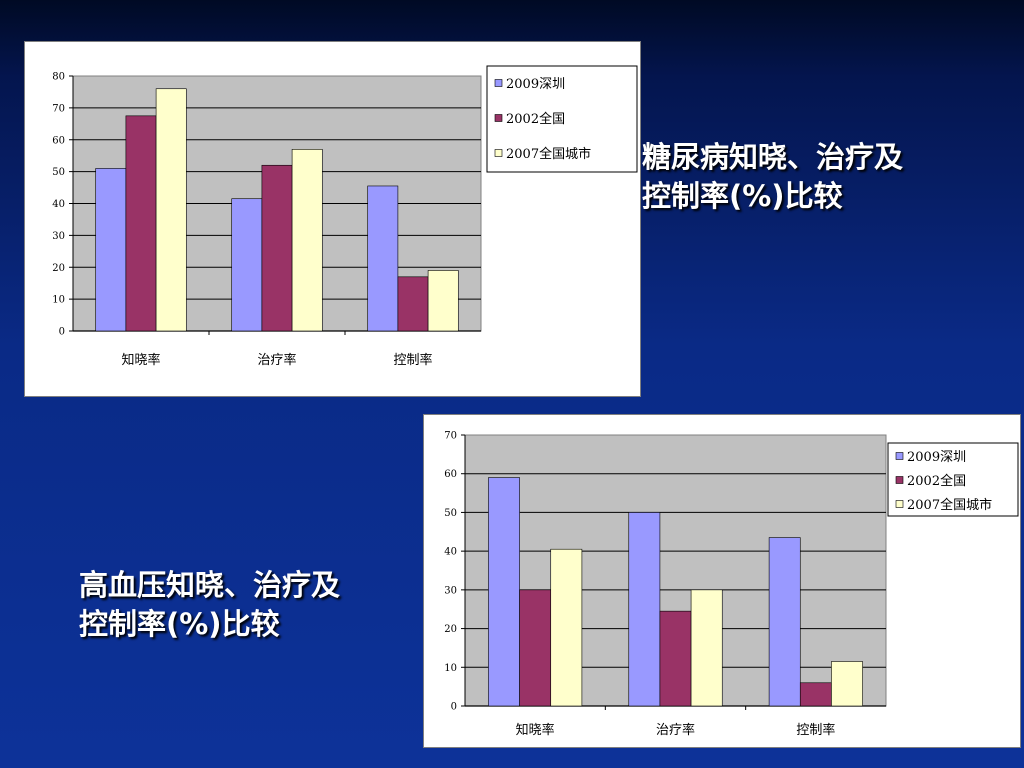 This screenshot has width=1024, height=768. Describe the element at coordinates (58, 77) in the screenshot. I see `y-tick-label: 80` at that location.